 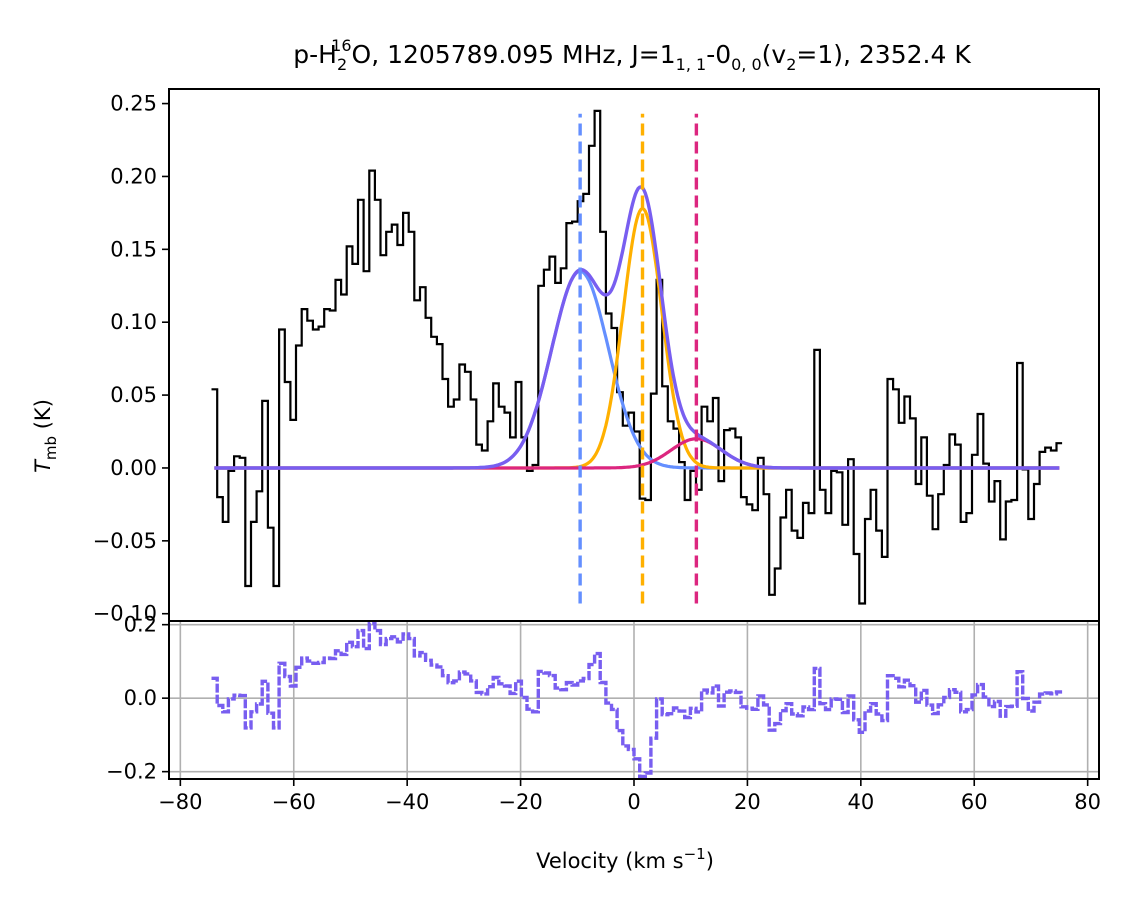 What do you see at coordinates (520, 802) in the screenshot?
I see `x-tick-label: −20` at bounding box center [520, 802].